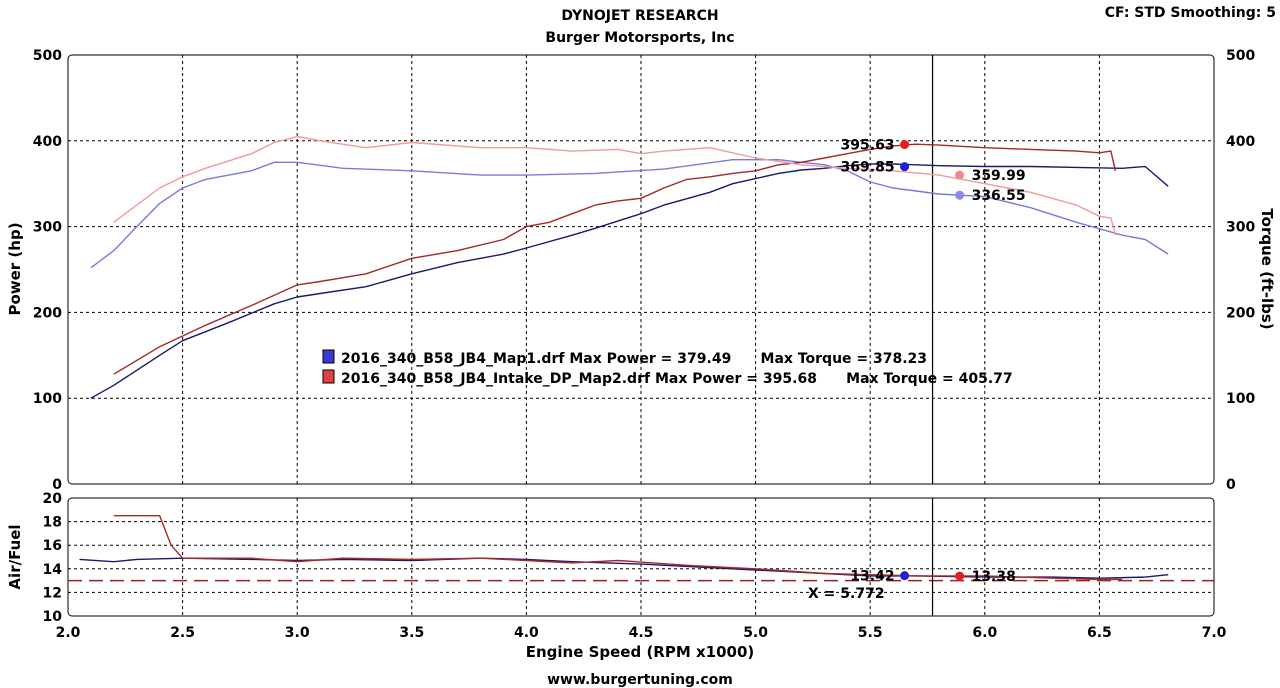 This screenshot has width=1280, height=688. Describe the element at coordinates (1240, 56) in the screenshot. I see `y2-tick-label: 500` at that location.